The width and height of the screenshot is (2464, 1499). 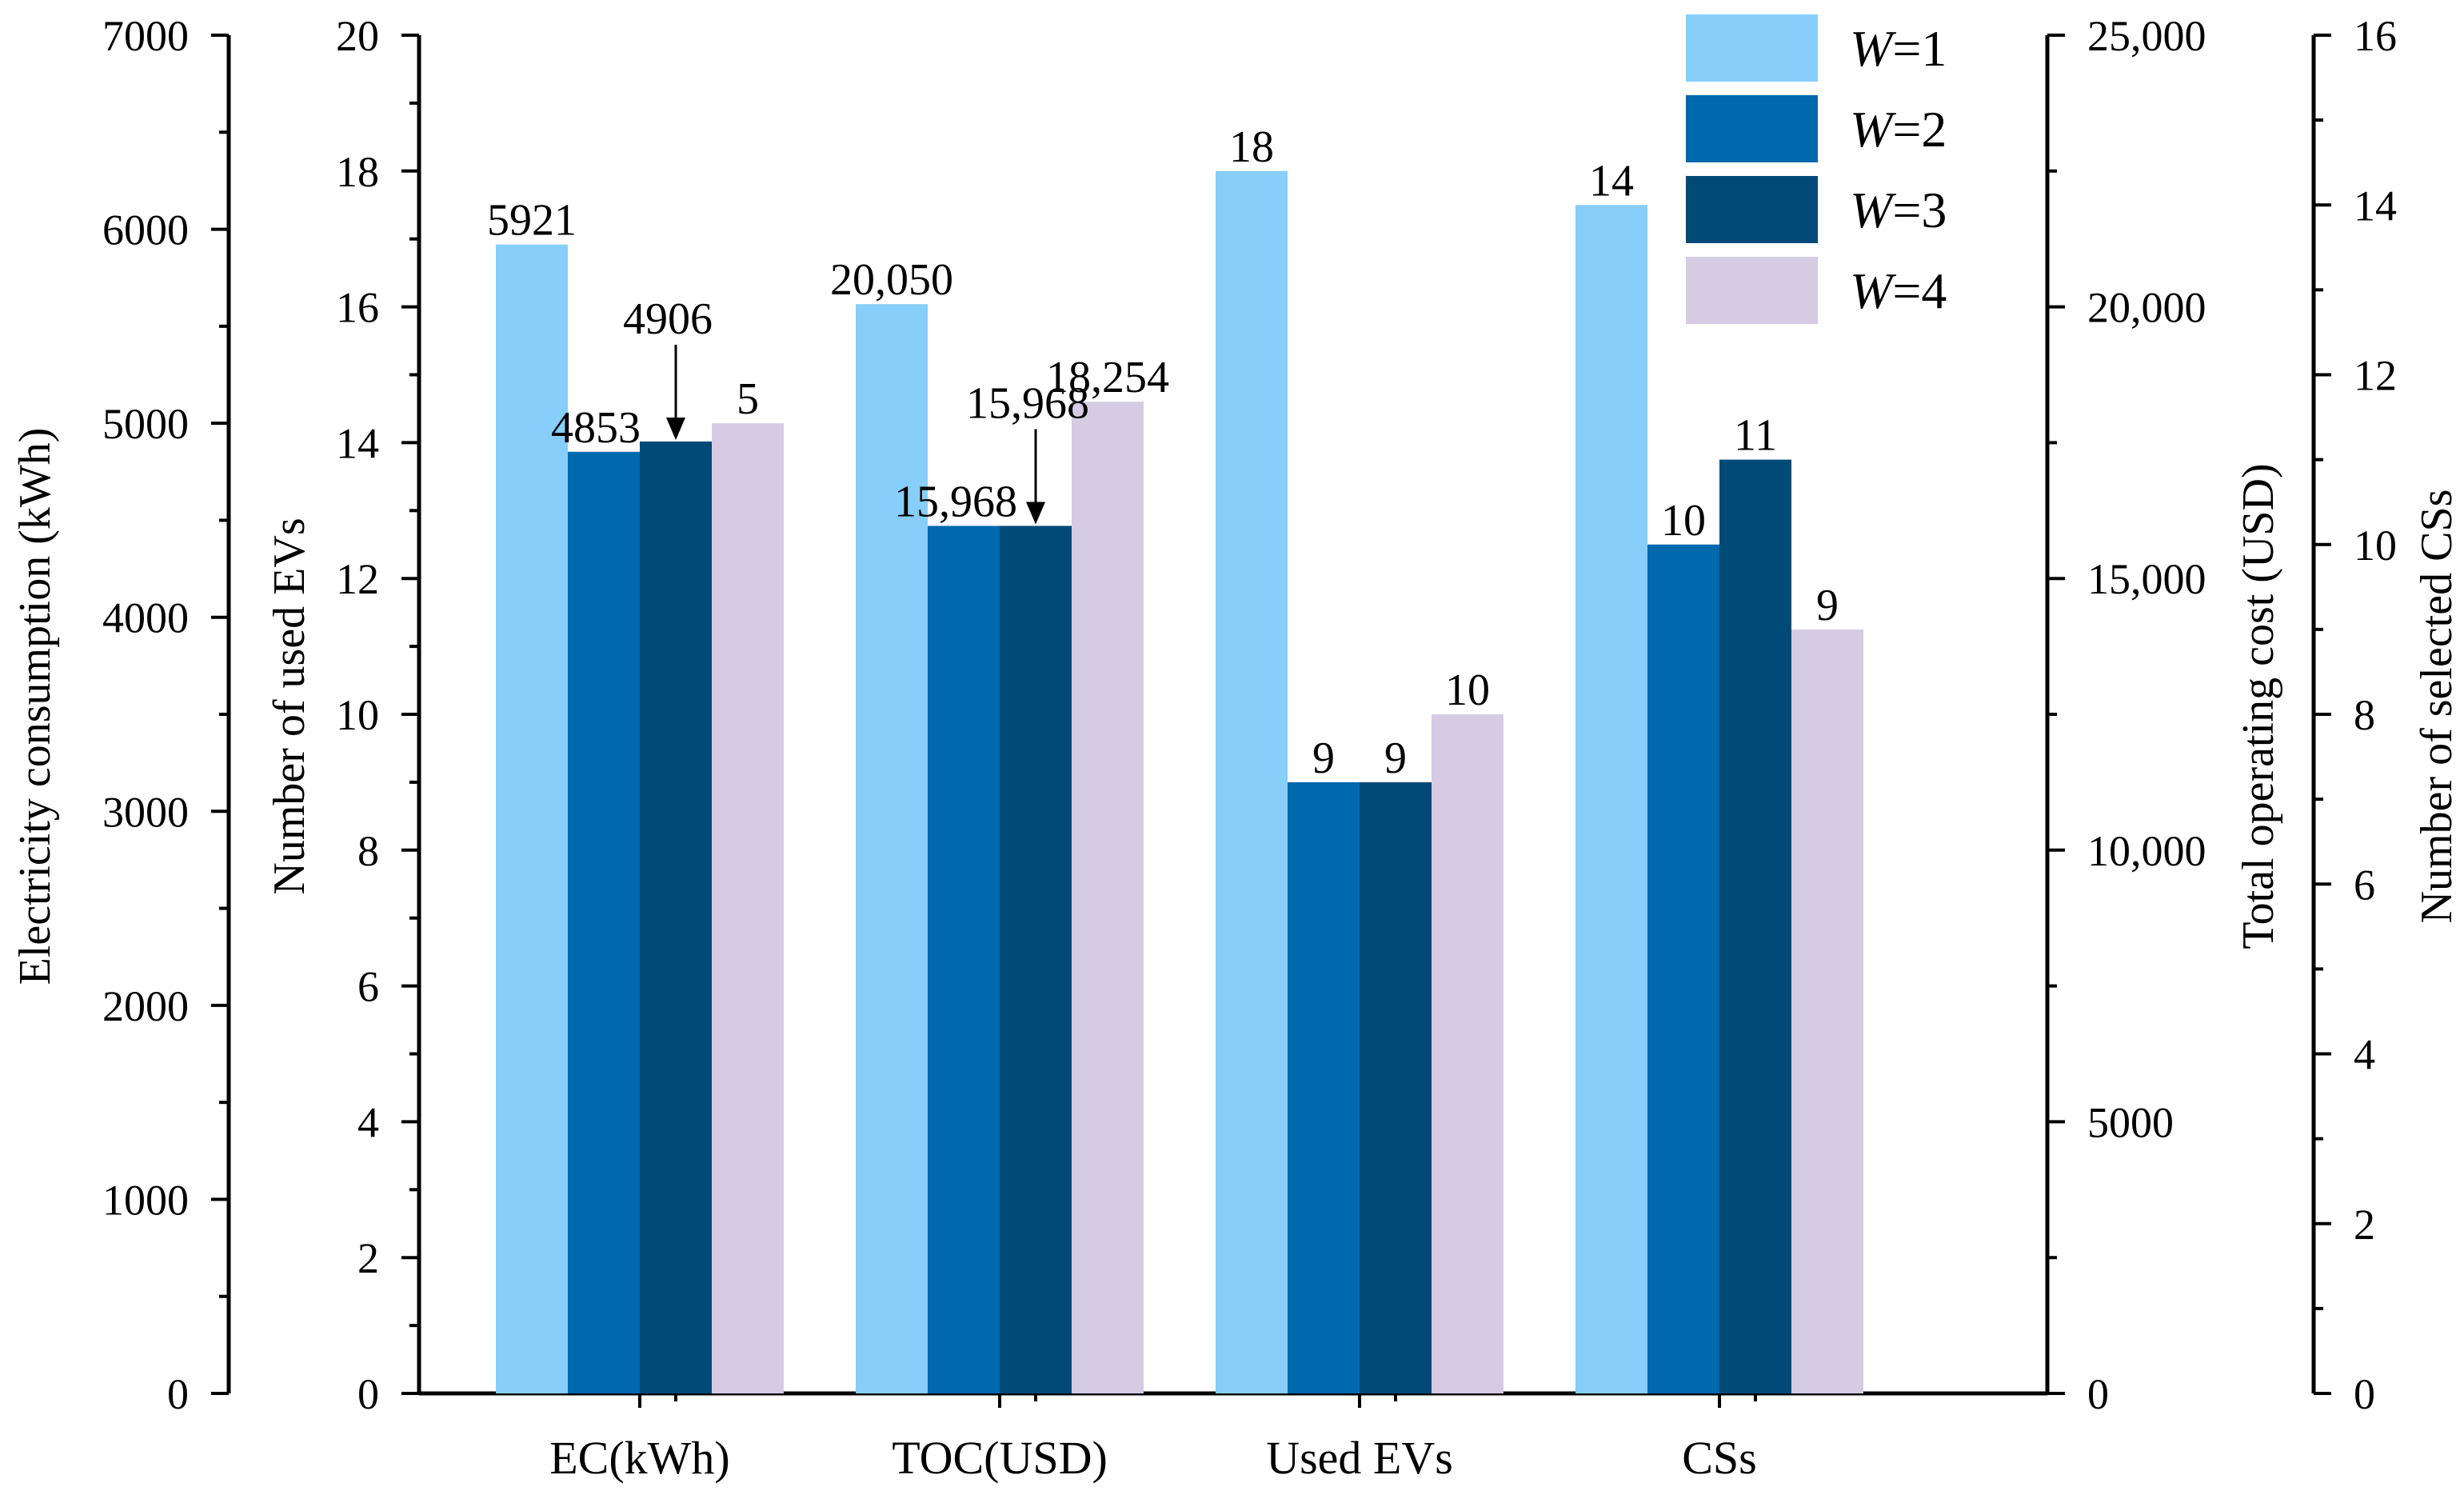 I want to click on toc-axis-title: Total operating cost (USD), so click(x=2258, y=706).